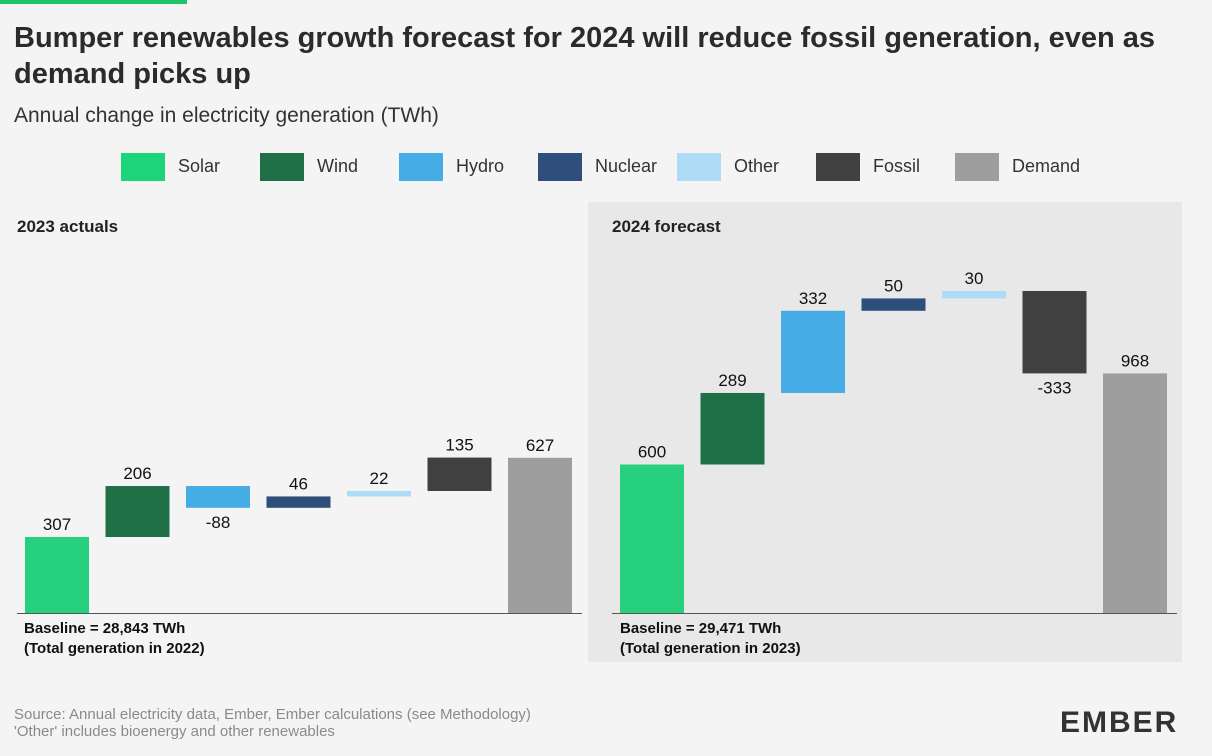 The width and height of the screenshot is (1212, 756). I want to click on value-label-other-2024: 30, so click(974, 278).